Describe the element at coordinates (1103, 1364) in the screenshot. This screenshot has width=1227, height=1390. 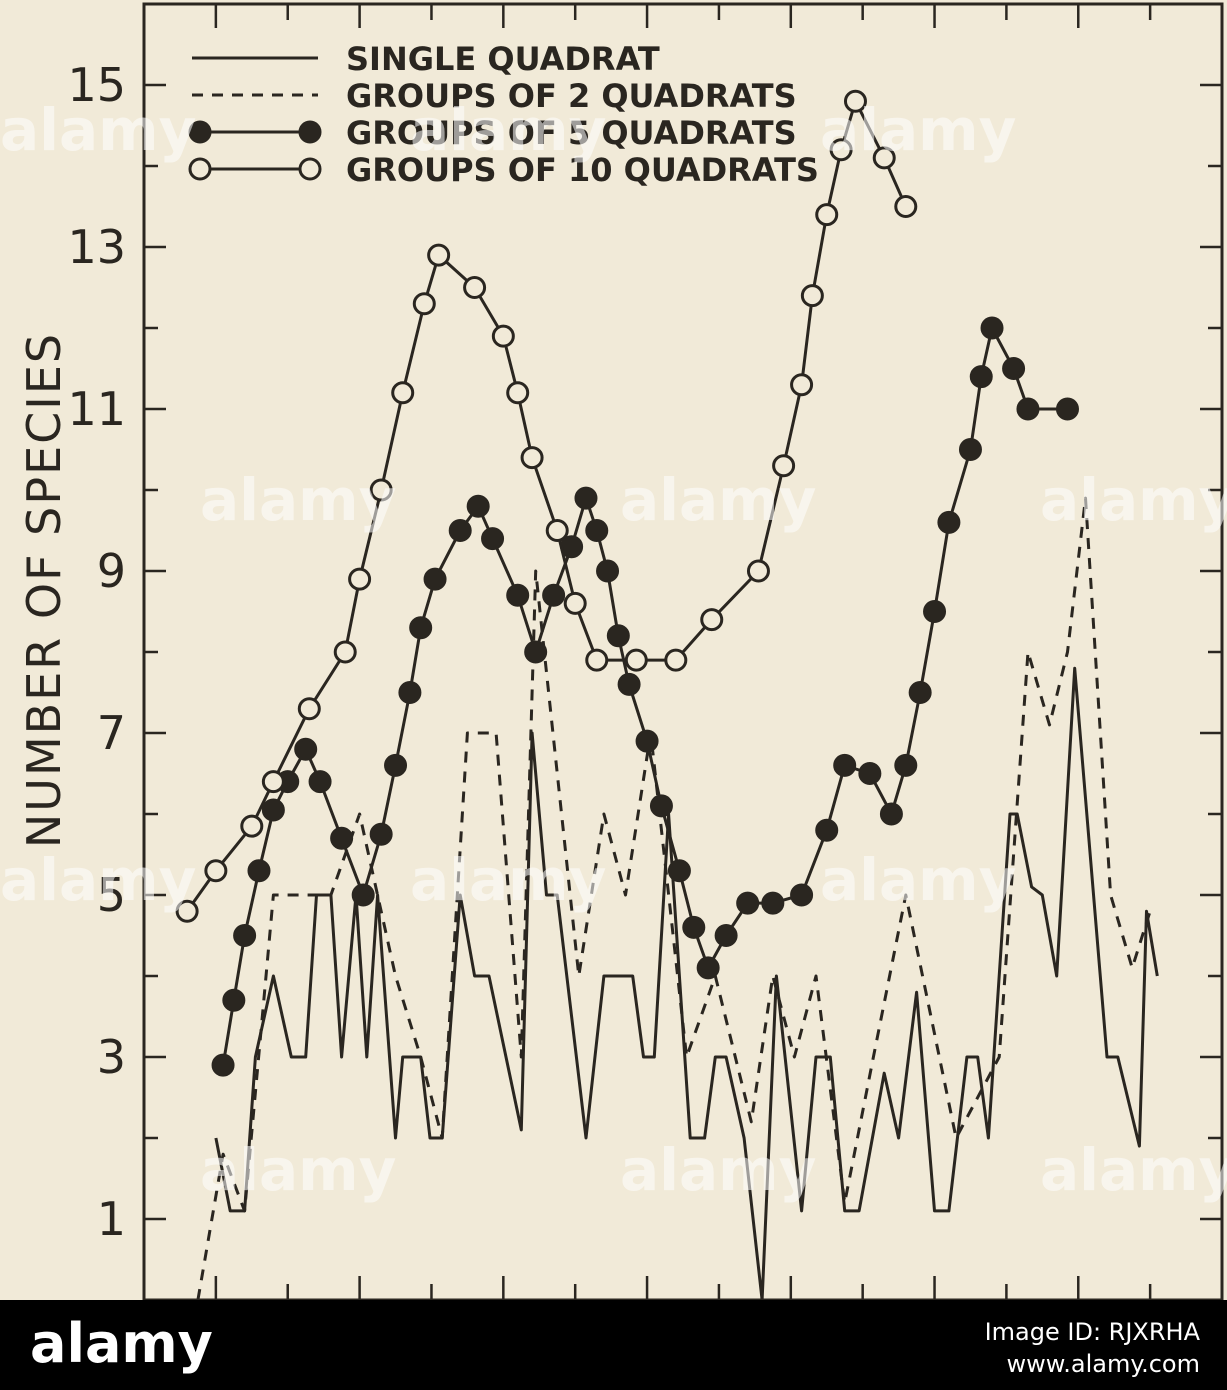
I see `banner-url: www.alamy.com` at that location.